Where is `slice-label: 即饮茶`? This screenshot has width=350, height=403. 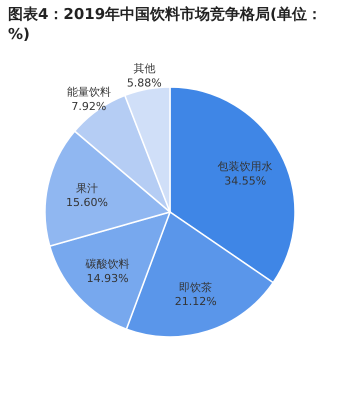 slice-label: 即饮茶 is located at coordinates (195, 287).